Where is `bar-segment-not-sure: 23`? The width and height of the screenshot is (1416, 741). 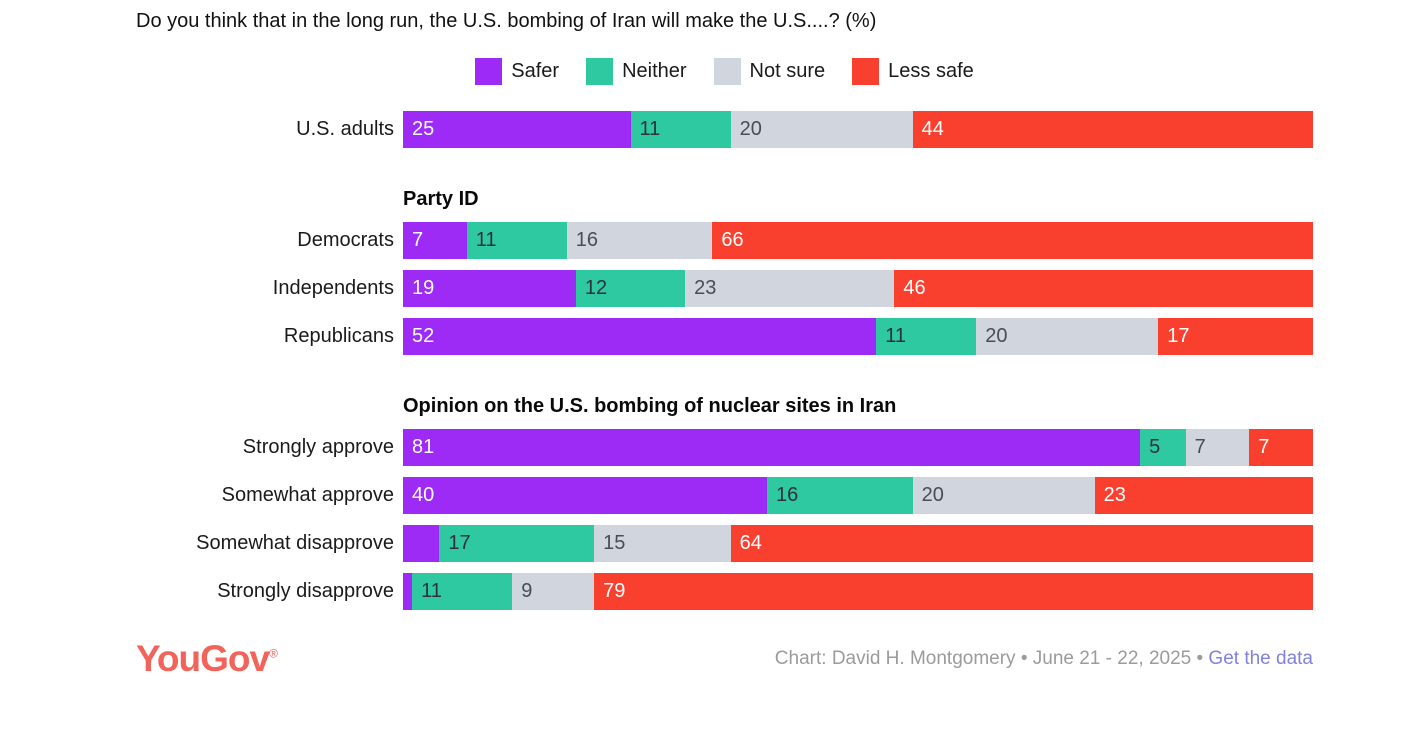
bar-segment-not-sure: 23 is located at coordinates (790, 288).